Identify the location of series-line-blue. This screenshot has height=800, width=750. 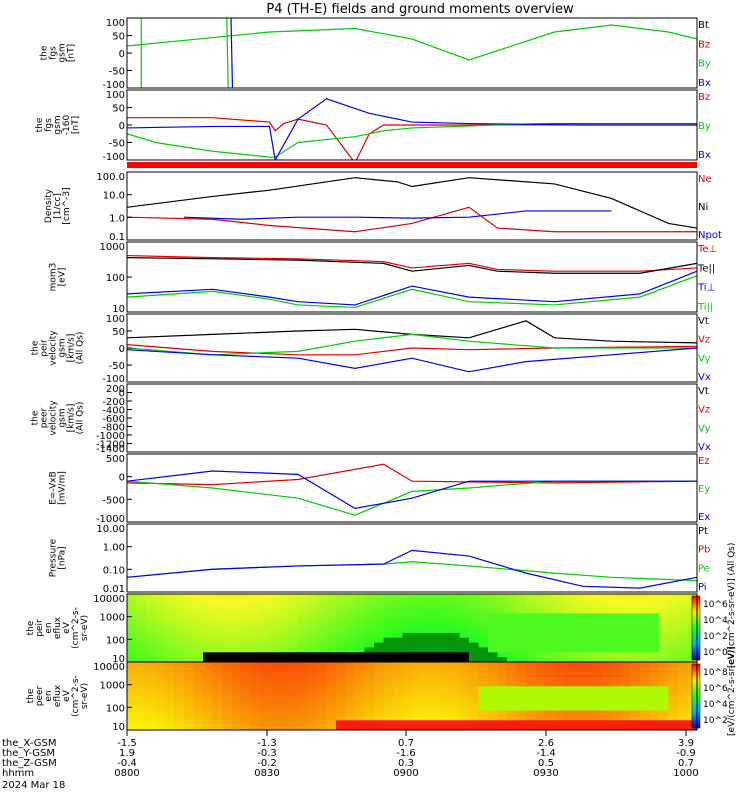
(412, 569).